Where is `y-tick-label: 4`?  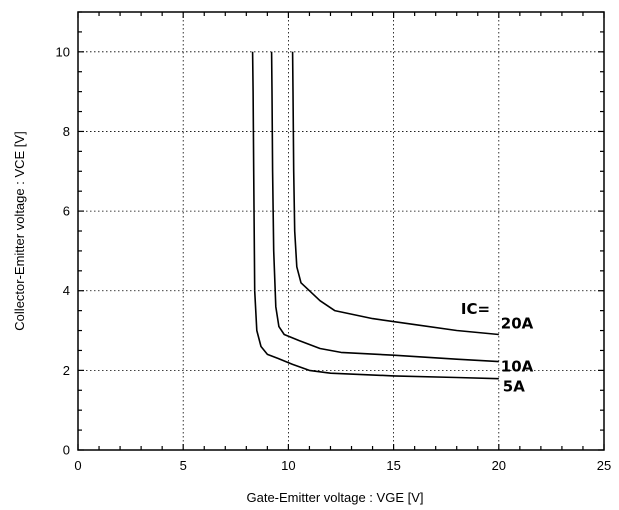
y-tick-label: 4 is located at coordinates (66, 290).